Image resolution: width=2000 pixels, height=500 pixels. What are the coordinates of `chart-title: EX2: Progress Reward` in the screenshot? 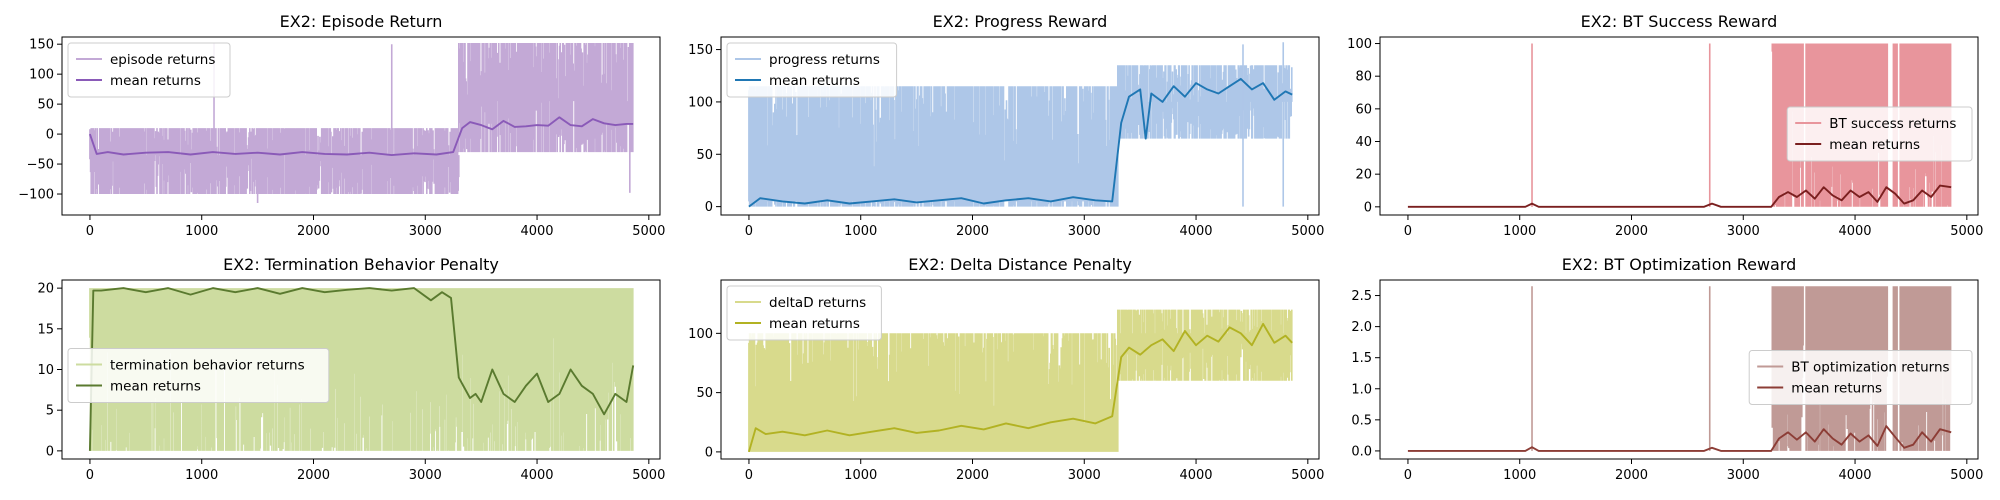 It's located at (1020, 21).